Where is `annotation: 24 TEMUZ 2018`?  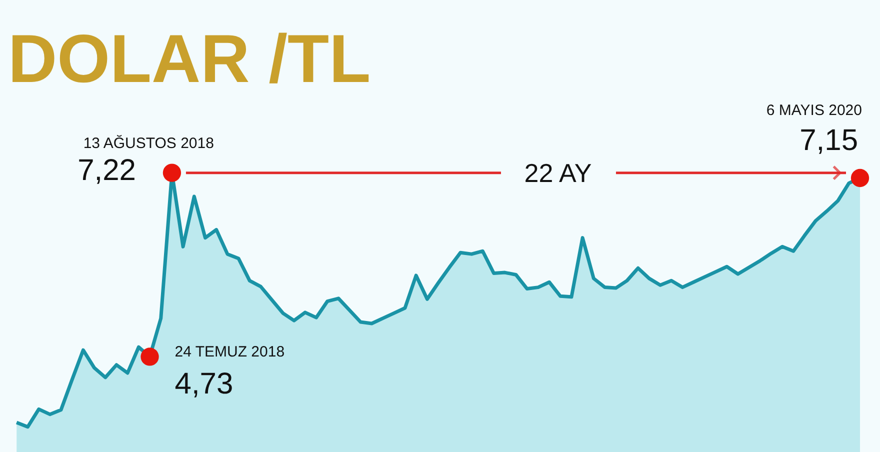
annotation: 24 TEMUZ 2018 is located at coordinates (229, 352).